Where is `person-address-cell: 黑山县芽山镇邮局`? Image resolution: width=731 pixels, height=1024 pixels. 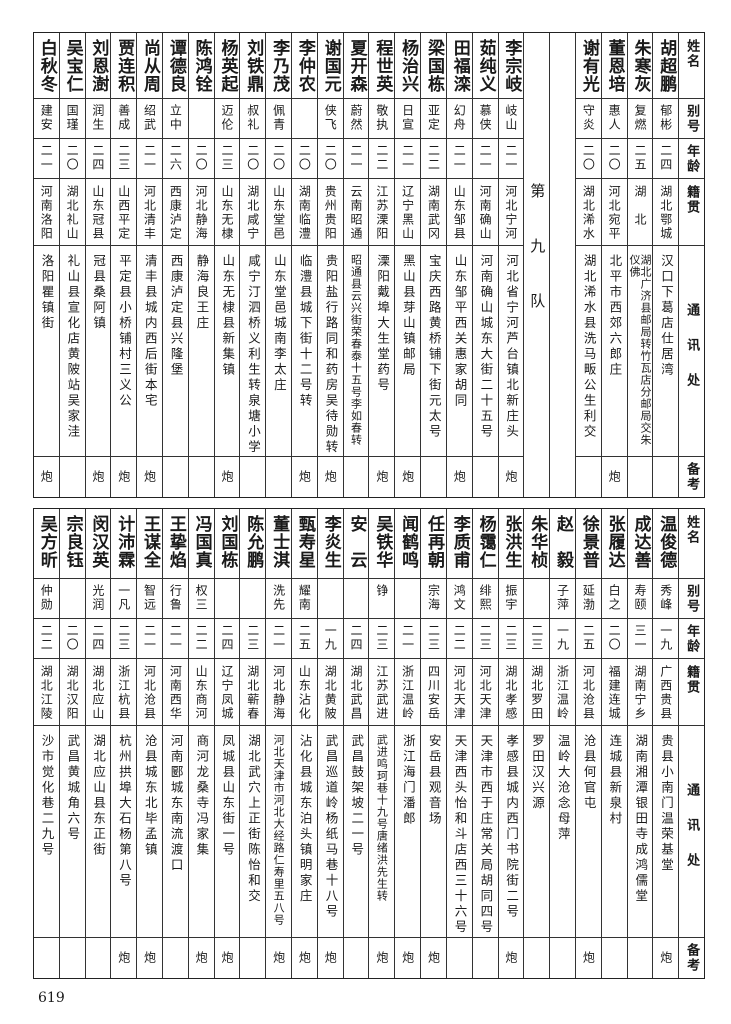
person-address-cell: 黑山县芽山镇邮局 is located at coordinates (408, 351).